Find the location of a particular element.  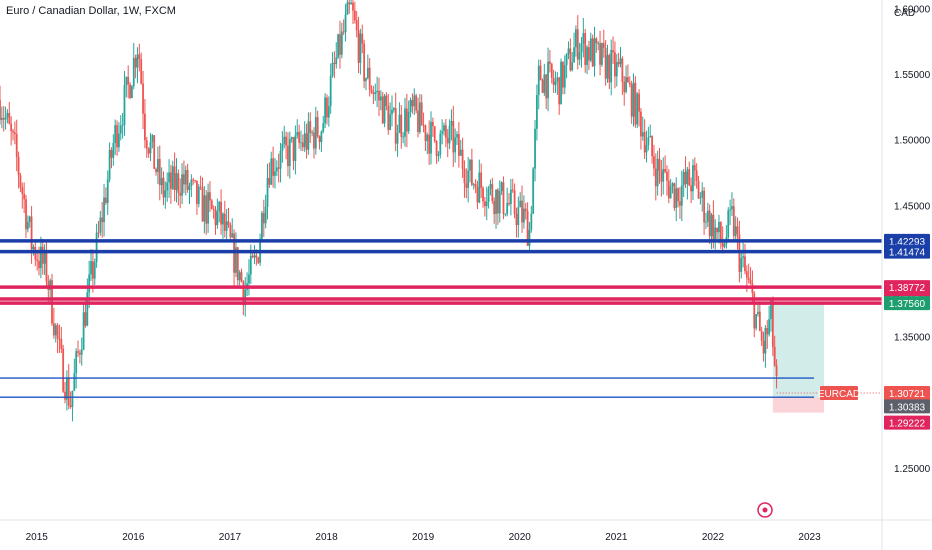

time-tick-label: 2020 is located at coordinates (520, 537).